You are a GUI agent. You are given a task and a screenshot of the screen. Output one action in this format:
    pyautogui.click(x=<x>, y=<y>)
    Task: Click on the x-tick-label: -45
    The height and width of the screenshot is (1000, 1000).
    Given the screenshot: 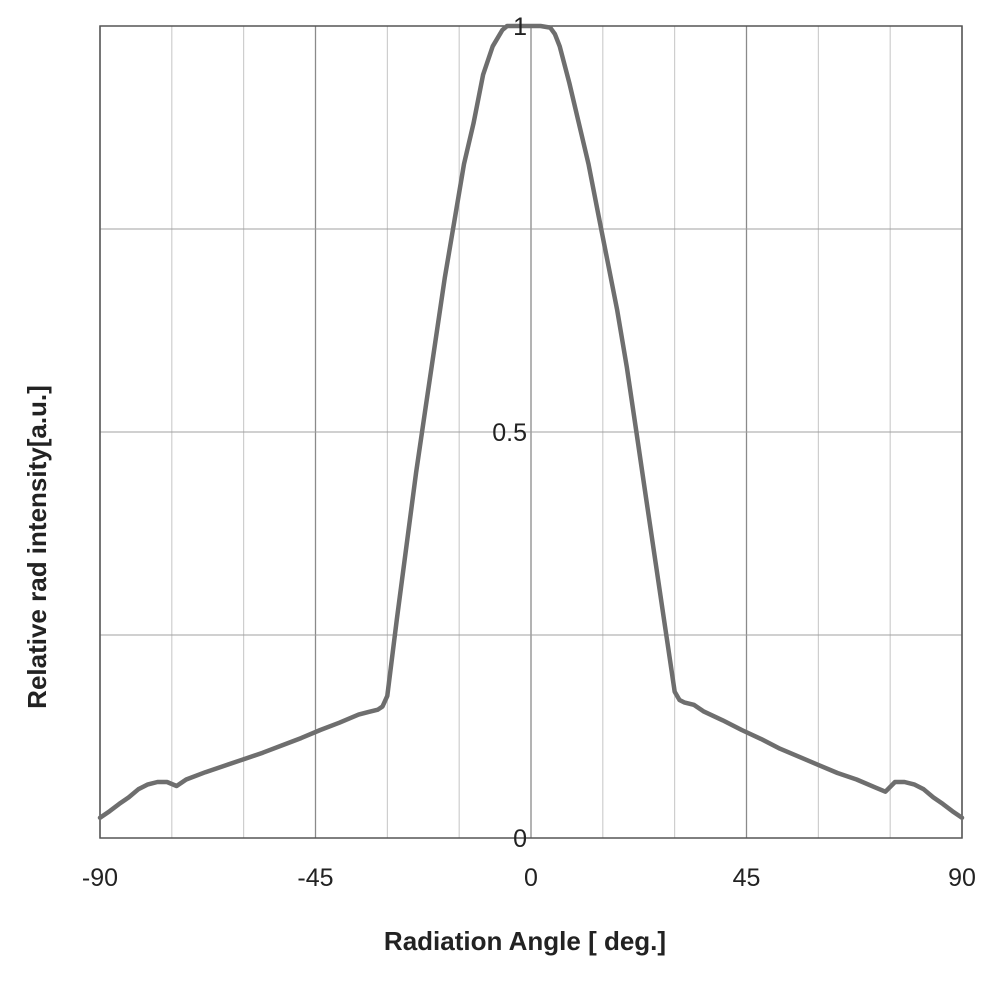 What is the action you would take?
    pyautogui.click(x=315, y=878)
    